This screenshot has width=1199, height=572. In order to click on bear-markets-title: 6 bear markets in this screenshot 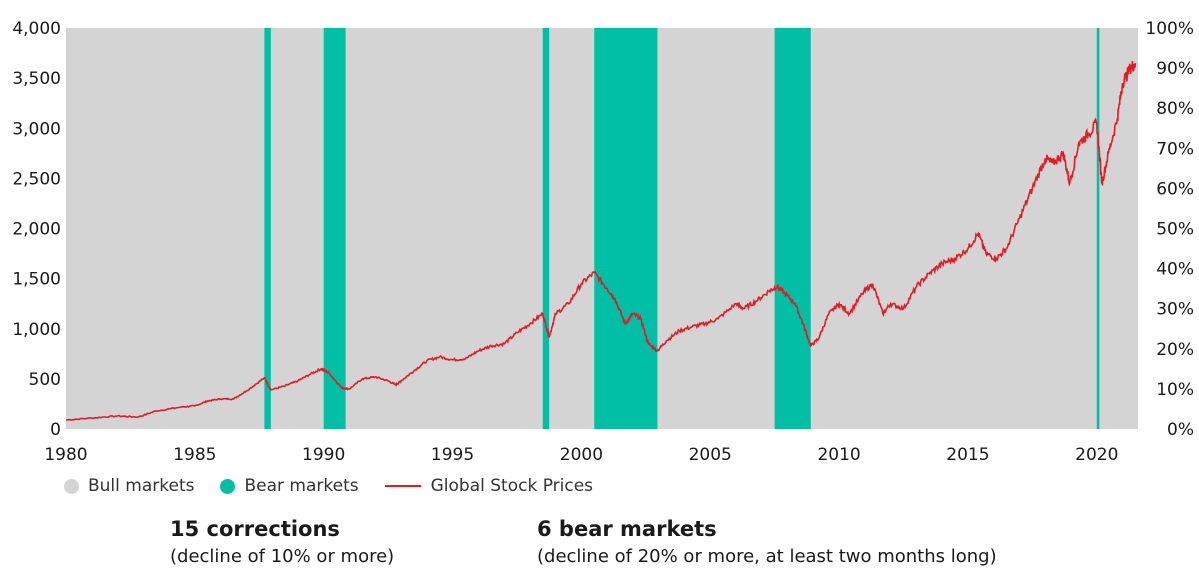, I will do `click(627, 529)`.